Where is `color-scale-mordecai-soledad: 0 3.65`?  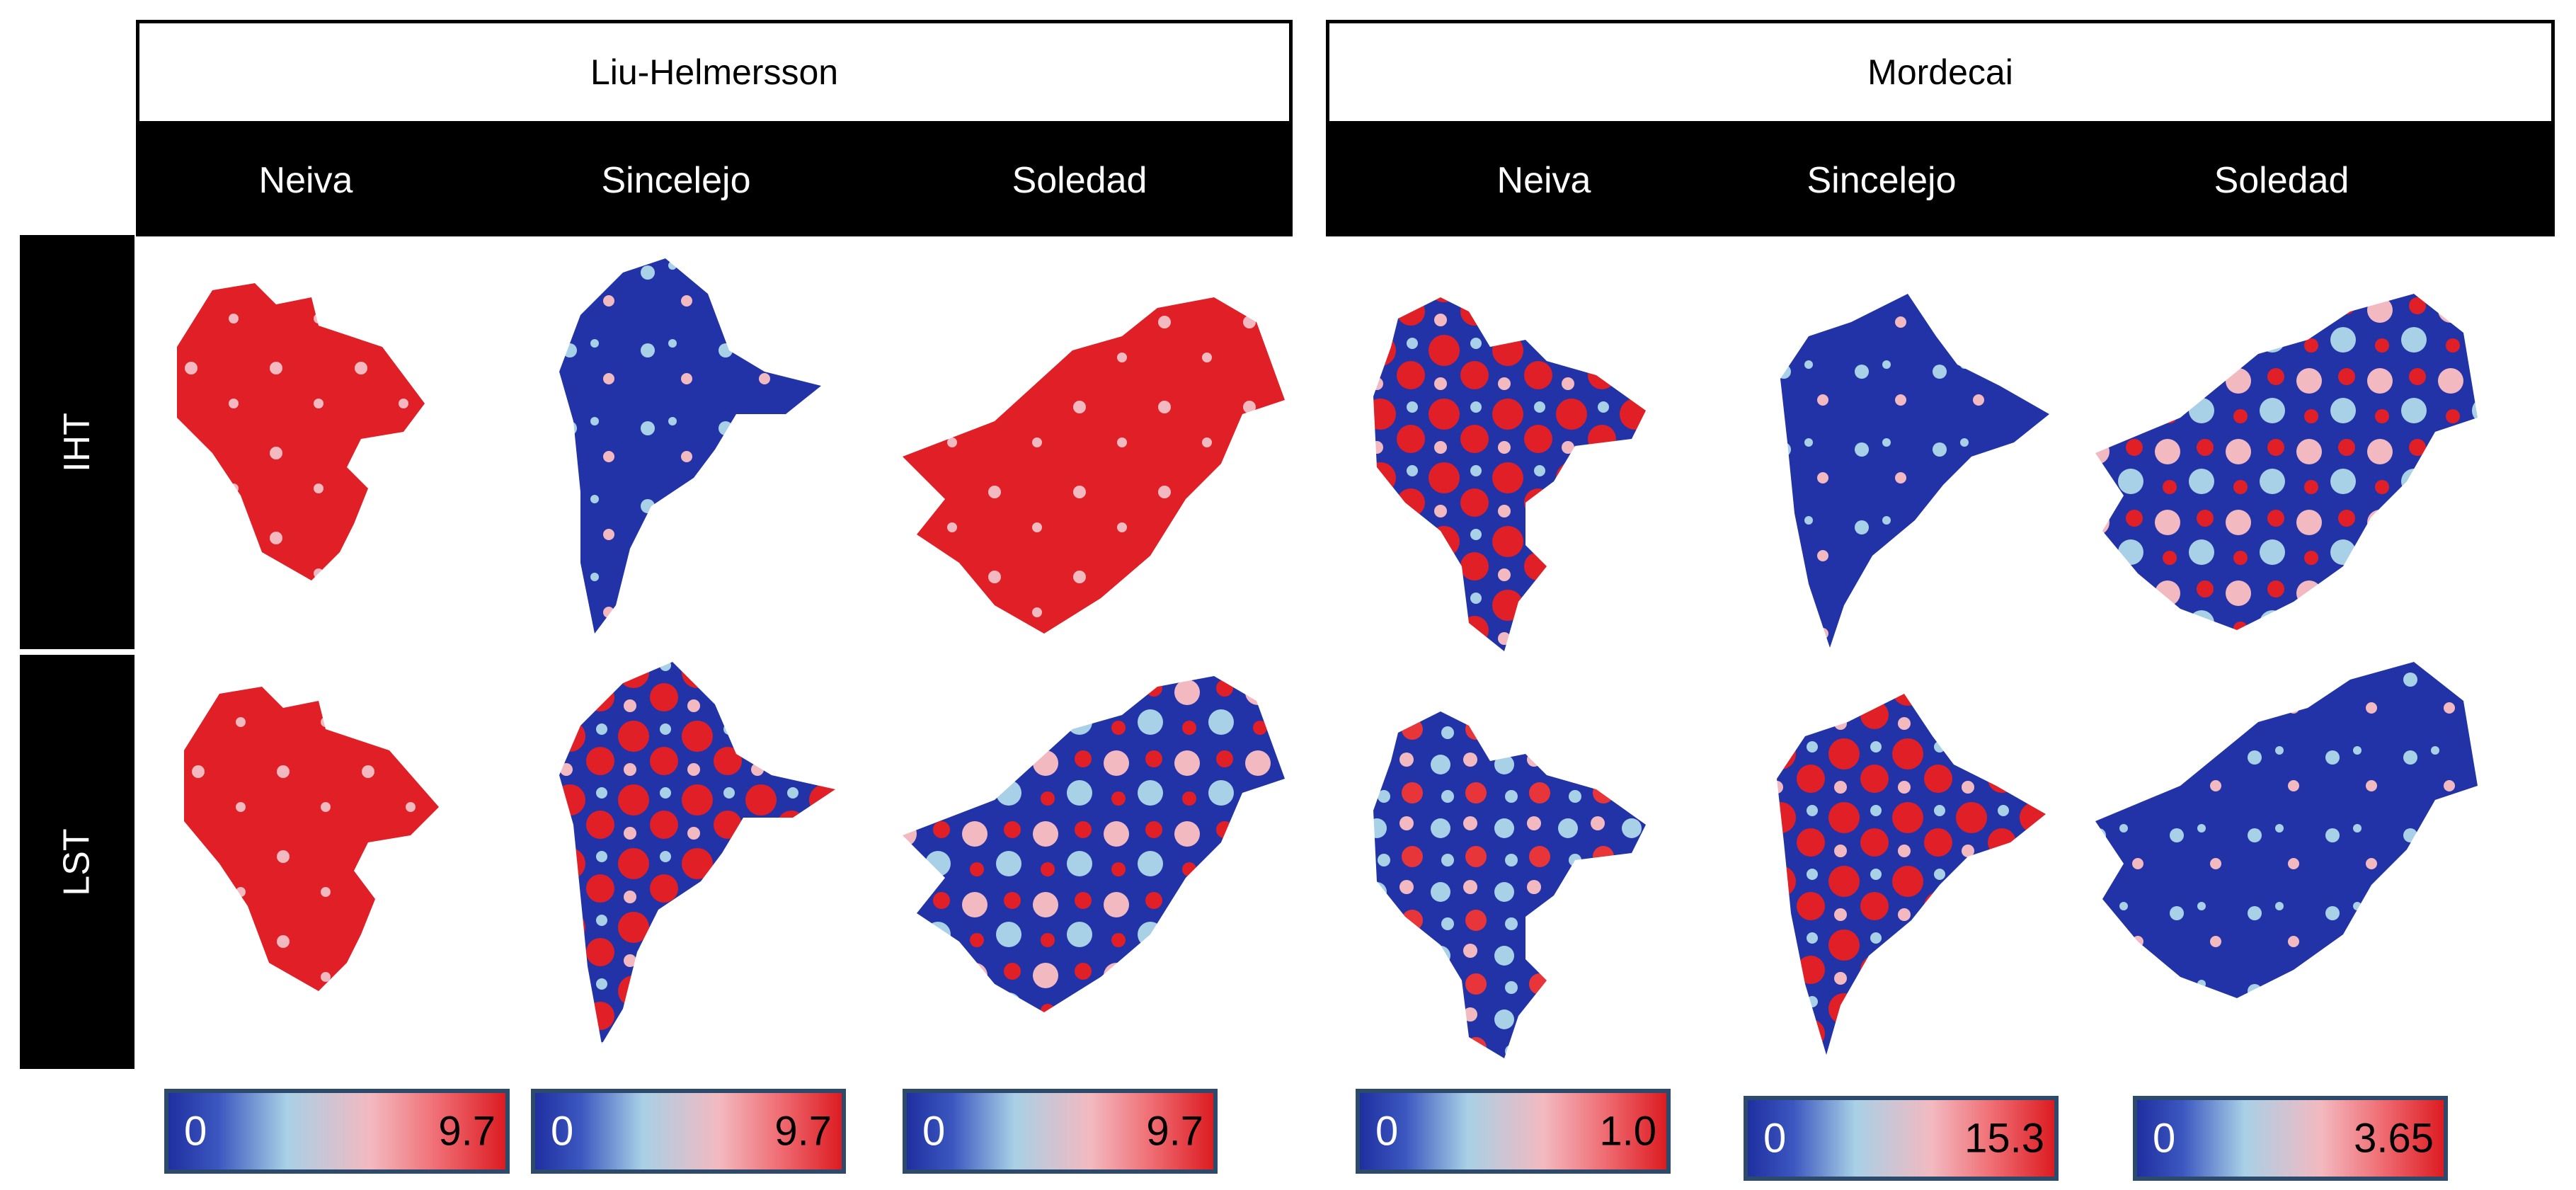
color-scale-mordecai-soledad: 0 3.65 is located at coordinates (2290, 1139).